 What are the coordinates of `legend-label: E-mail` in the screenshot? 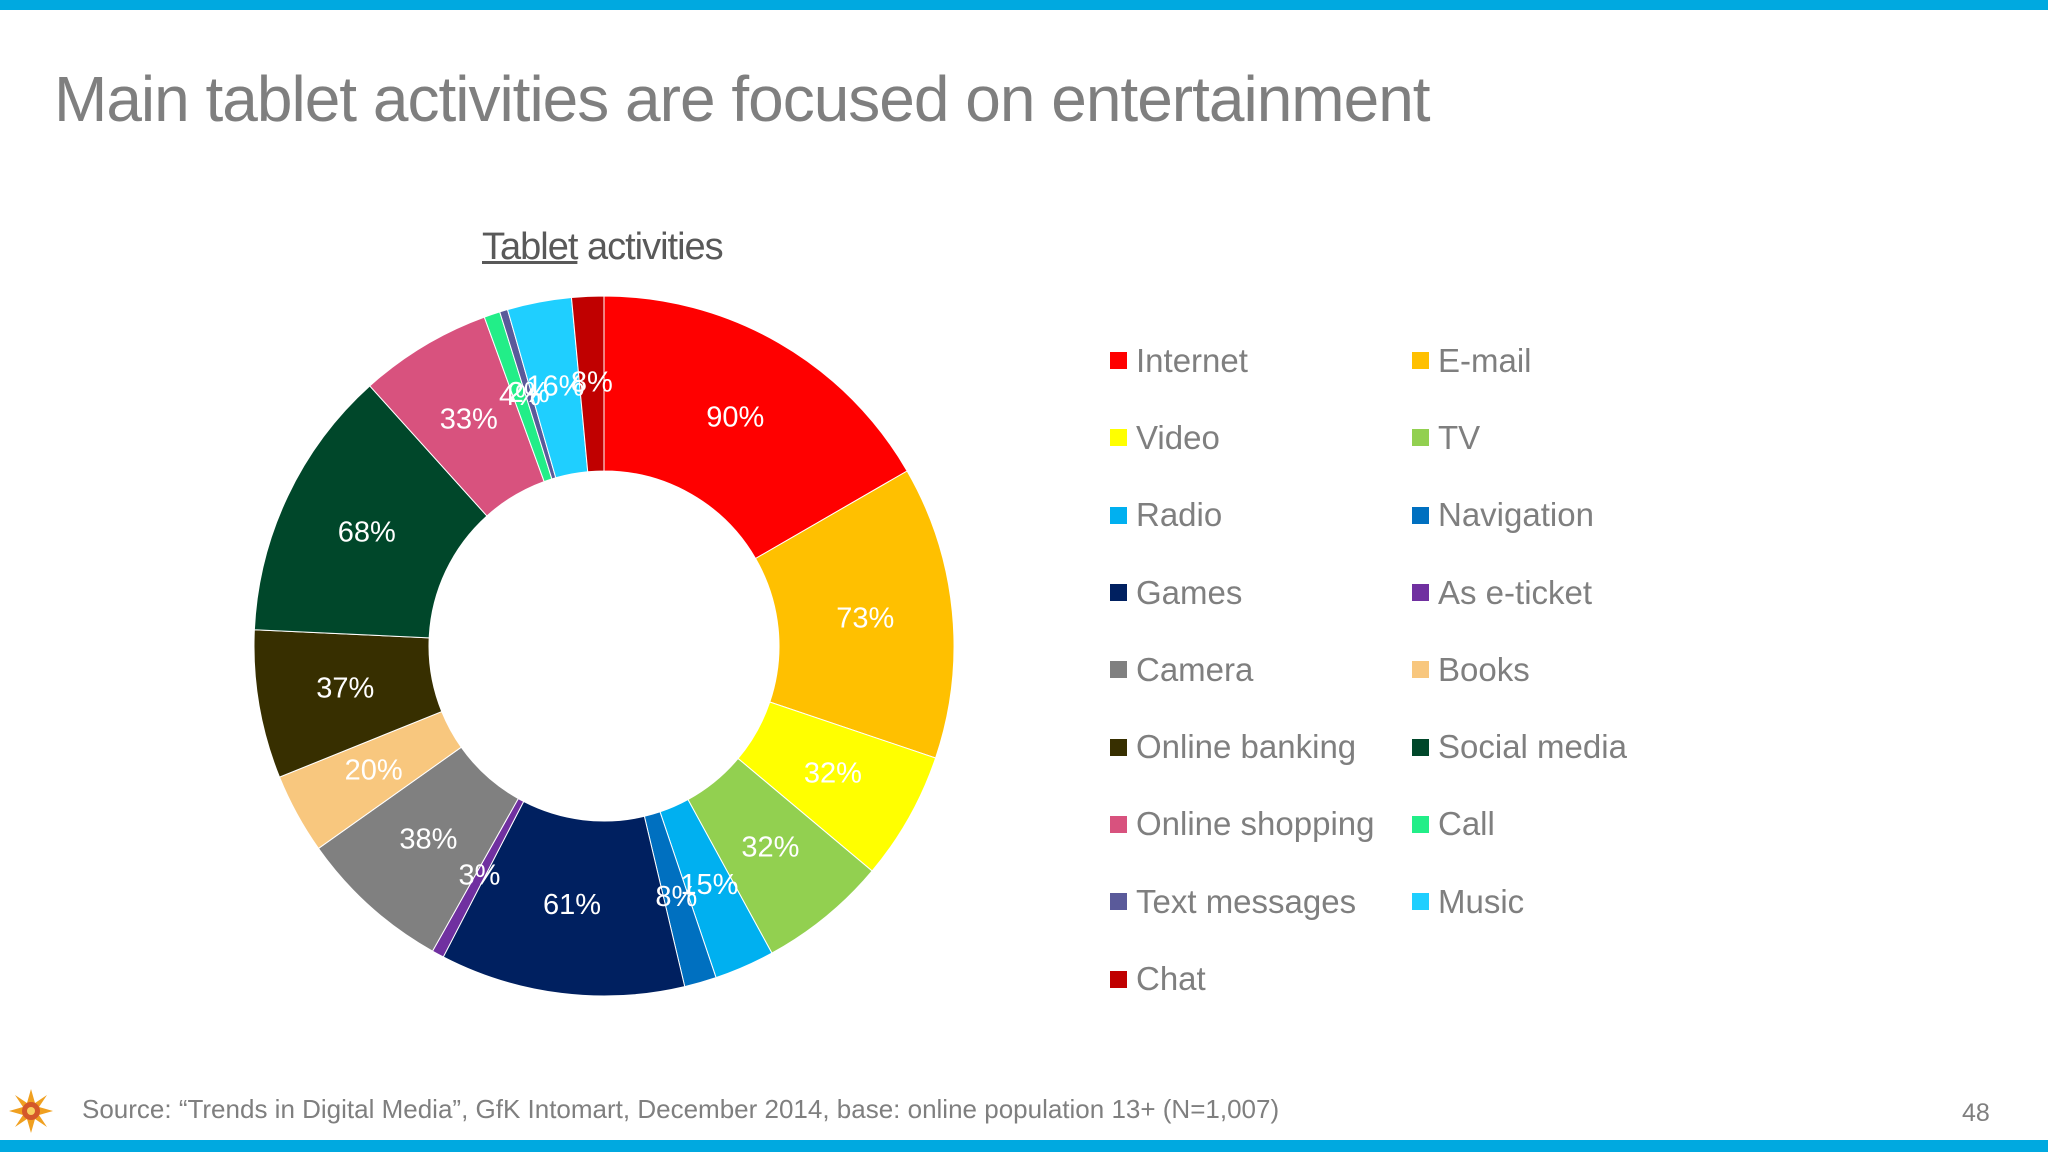 It's located at (1485, 360).